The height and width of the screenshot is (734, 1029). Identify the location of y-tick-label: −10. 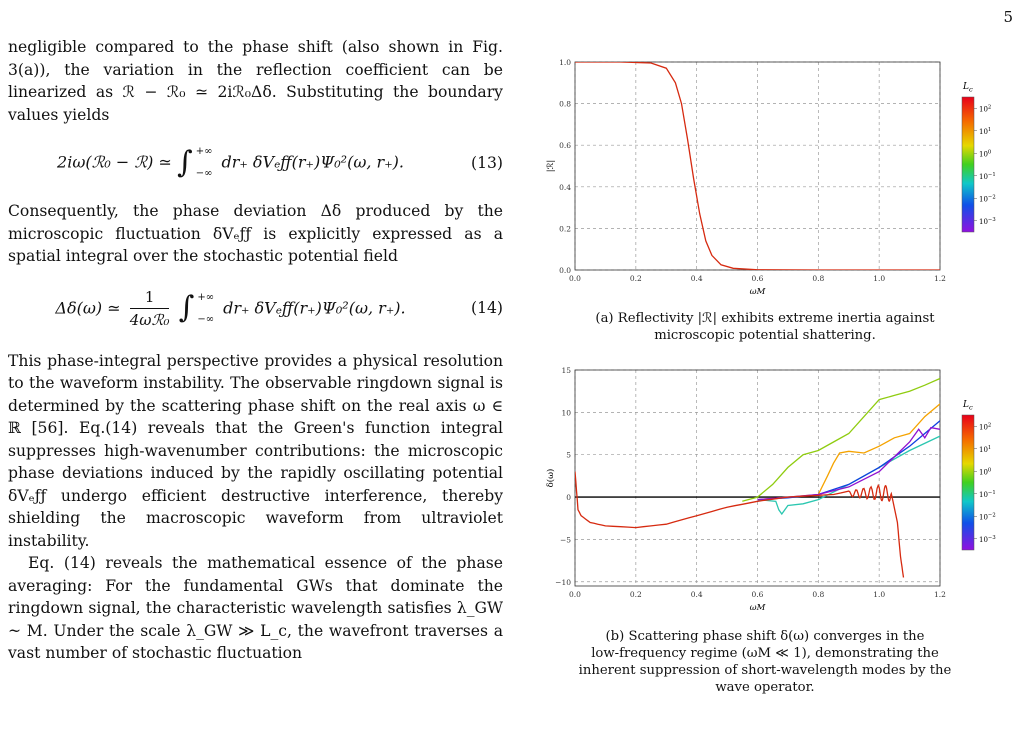
(563, 582).